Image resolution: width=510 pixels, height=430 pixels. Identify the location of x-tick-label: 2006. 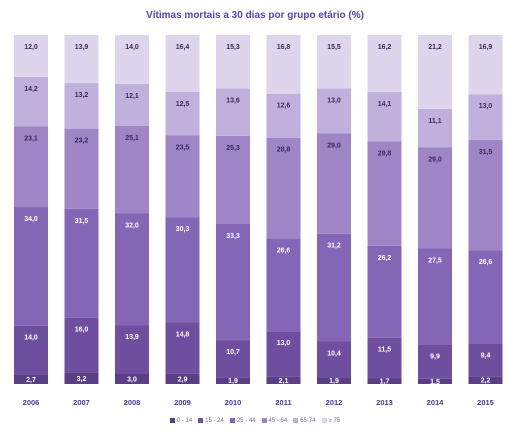
(31, 402).